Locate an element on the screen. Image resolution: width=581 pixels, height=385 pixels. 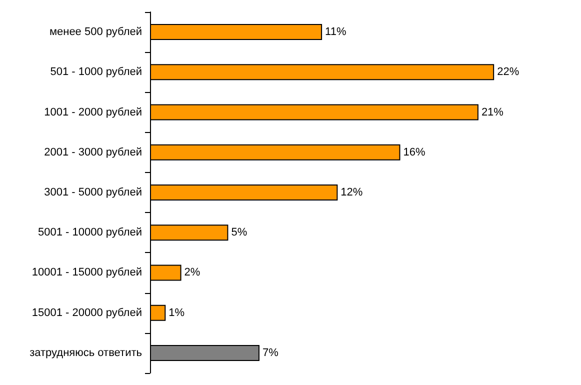
y-tick-label: 3001 - 5000 рублей is located at coordinates (93, 192).